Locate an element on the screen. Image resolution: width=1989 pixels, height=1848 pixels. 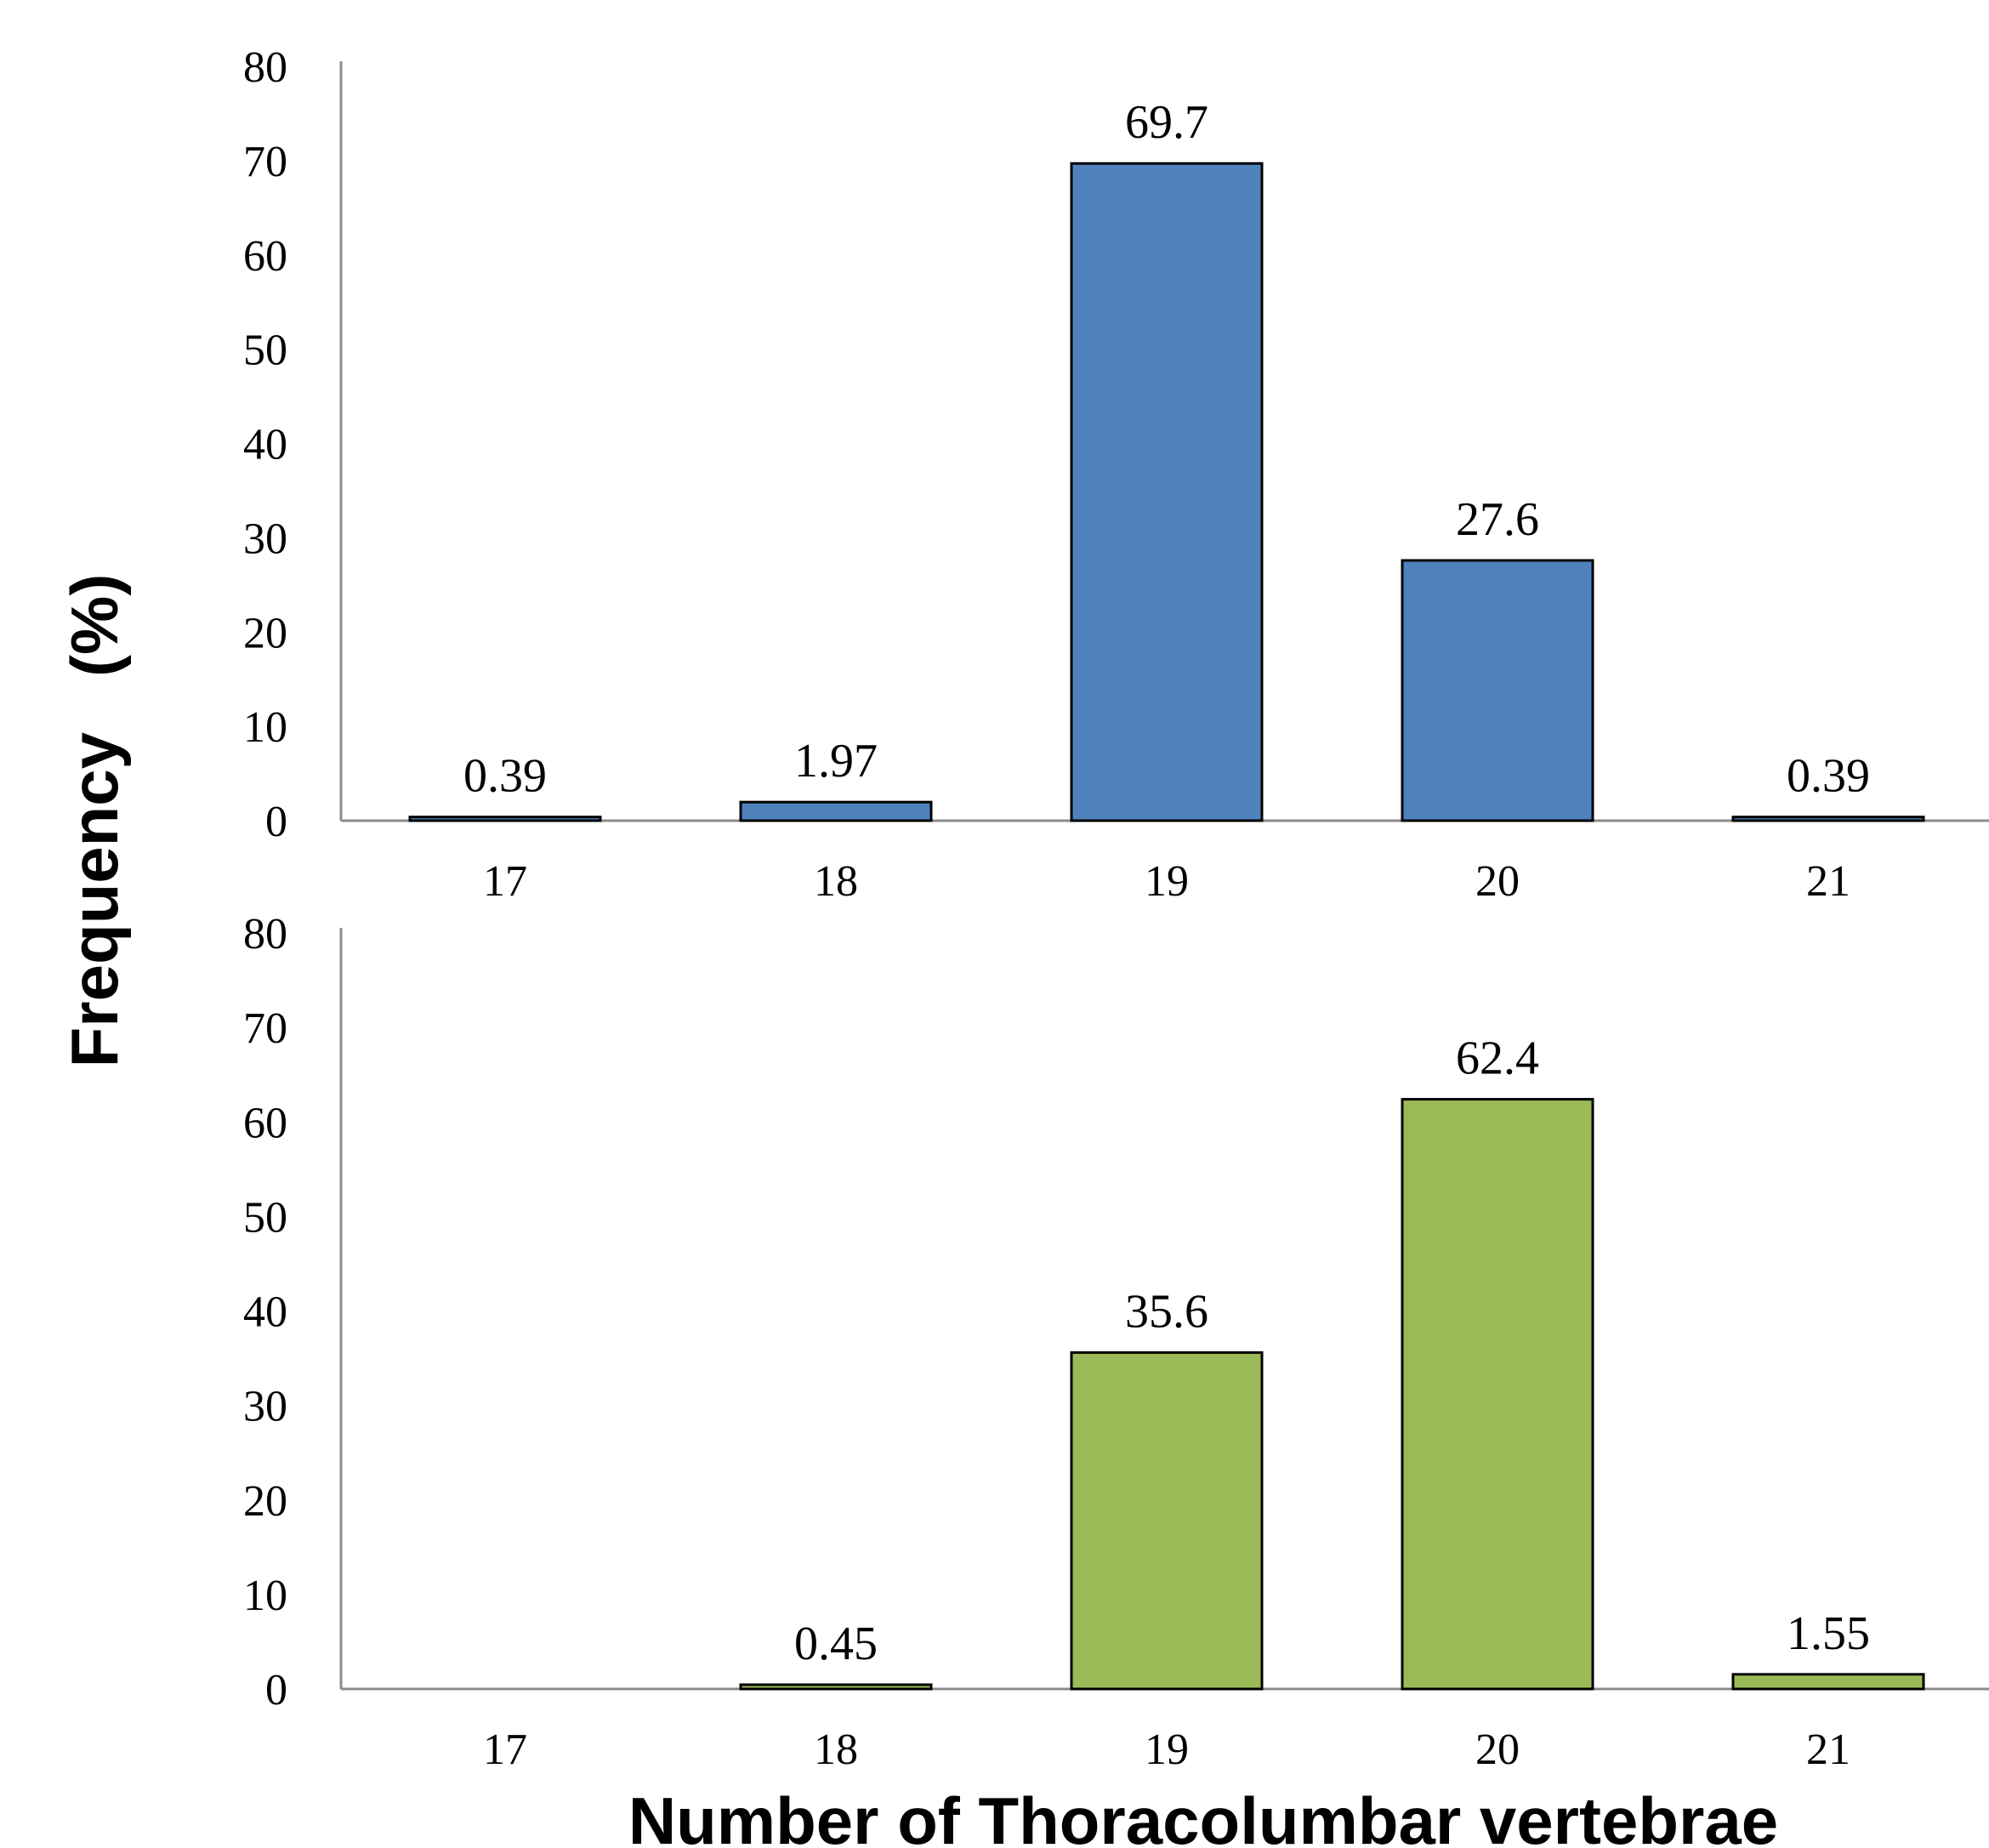
bottom-data-label-19: 35.6 is located at coordinates (1166, 1312).